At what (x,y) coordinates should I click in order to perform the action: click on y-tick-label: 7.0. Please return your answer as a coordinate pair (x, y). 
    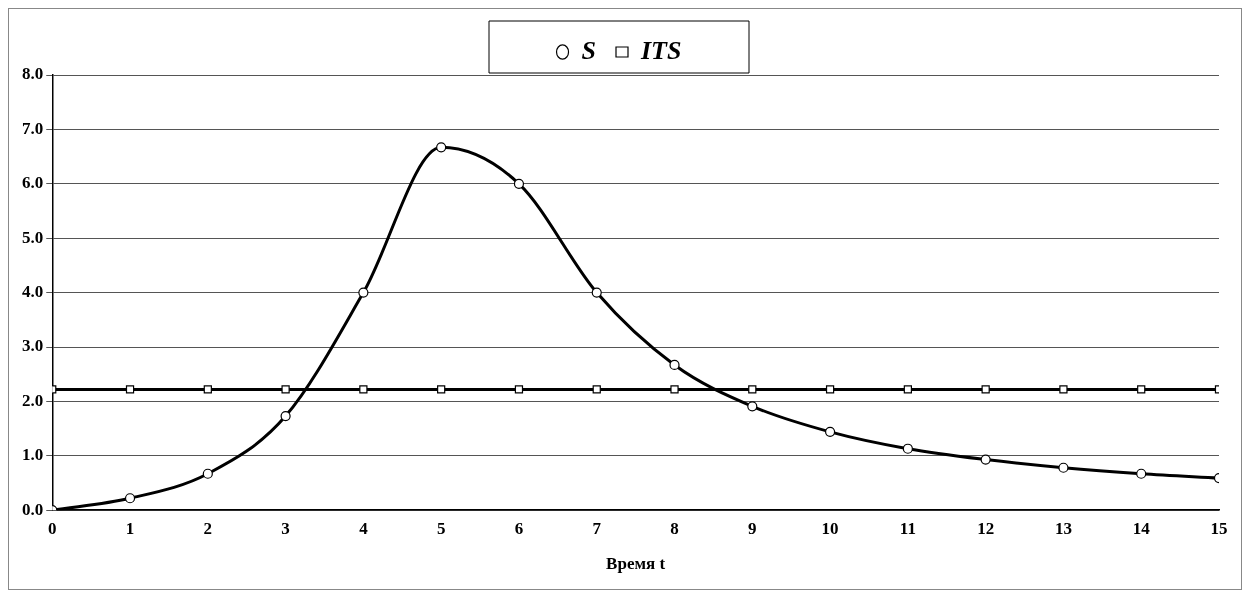
    Looking at the image, I should click on (33, 128).